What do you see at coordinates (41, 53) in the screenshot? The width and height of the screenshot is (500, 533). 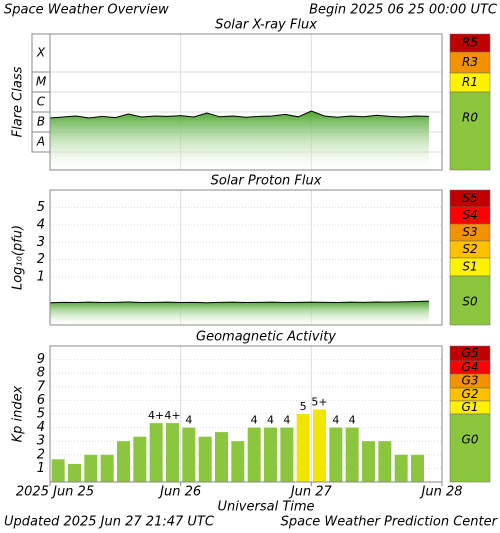 I see `y-tick-label: X` at bounding box center [41, 53].